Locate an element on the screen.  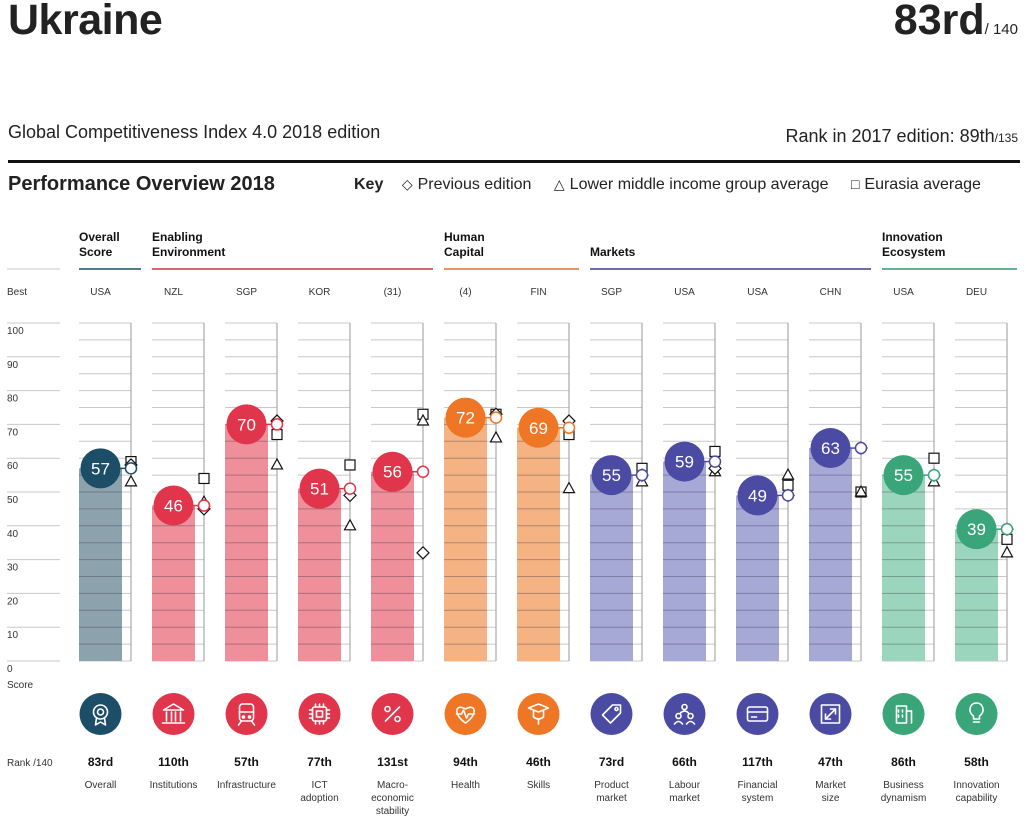
pillar-name: Innovation is located at coordinates (976, 785).